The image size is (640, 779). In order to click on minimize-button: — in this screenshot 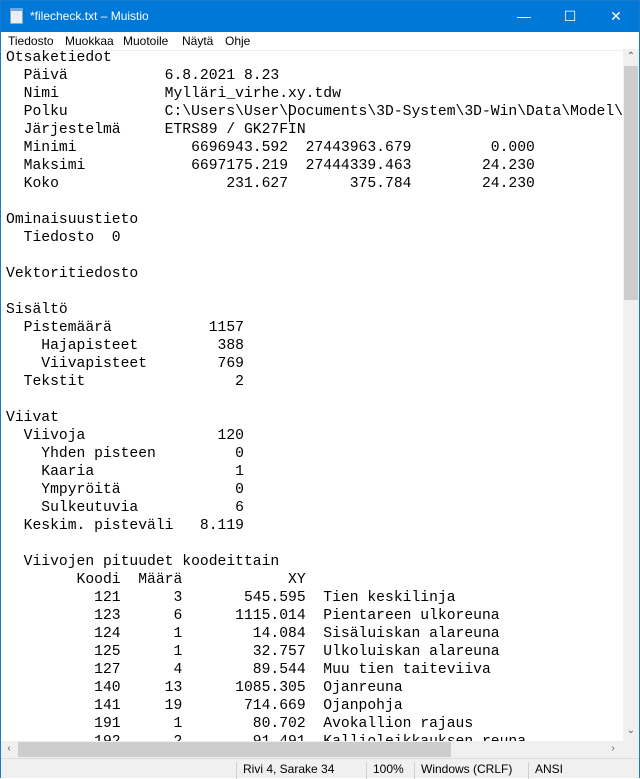, I will do `click(524, 16)`.